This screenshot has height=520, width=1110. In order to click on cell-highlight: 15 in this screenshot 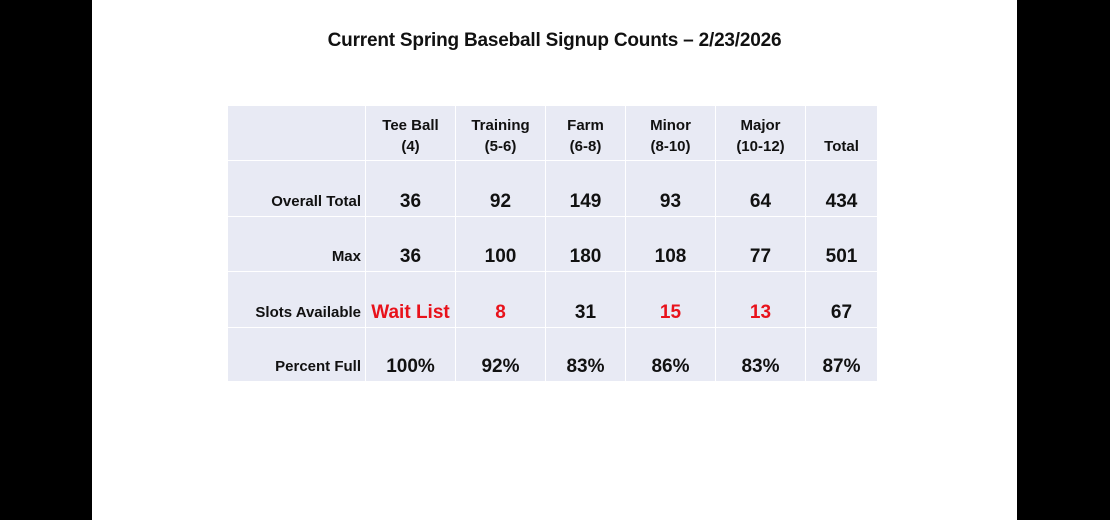, I will do `click(670, 299)`.